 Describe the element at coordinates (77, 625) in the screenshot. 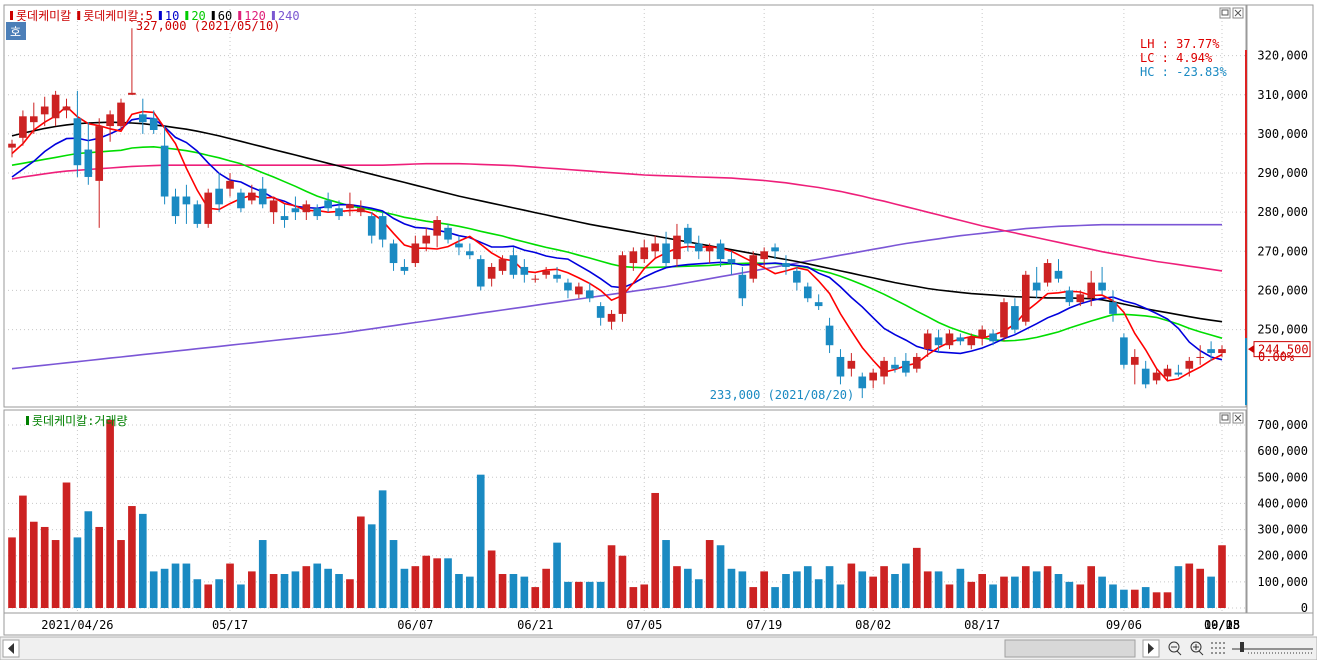

I see `date-tick-label: 2021/04/26` at that location.